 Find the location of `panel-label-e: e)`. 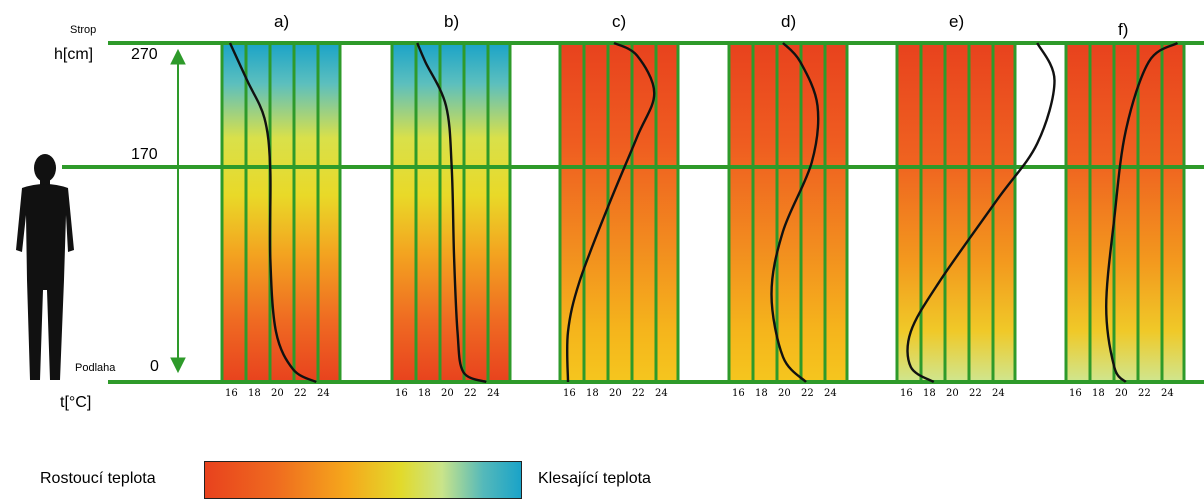

panel-label-e: e) is located at coordinates (957, 21).